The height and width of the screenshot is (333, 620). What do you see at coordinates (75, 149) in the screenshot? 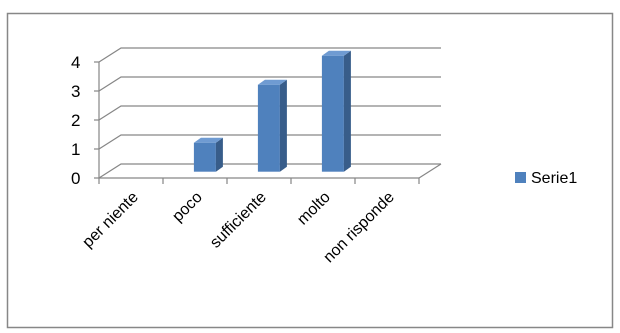
I see `y-tick-label: 1` at bounding box center [75, 149].